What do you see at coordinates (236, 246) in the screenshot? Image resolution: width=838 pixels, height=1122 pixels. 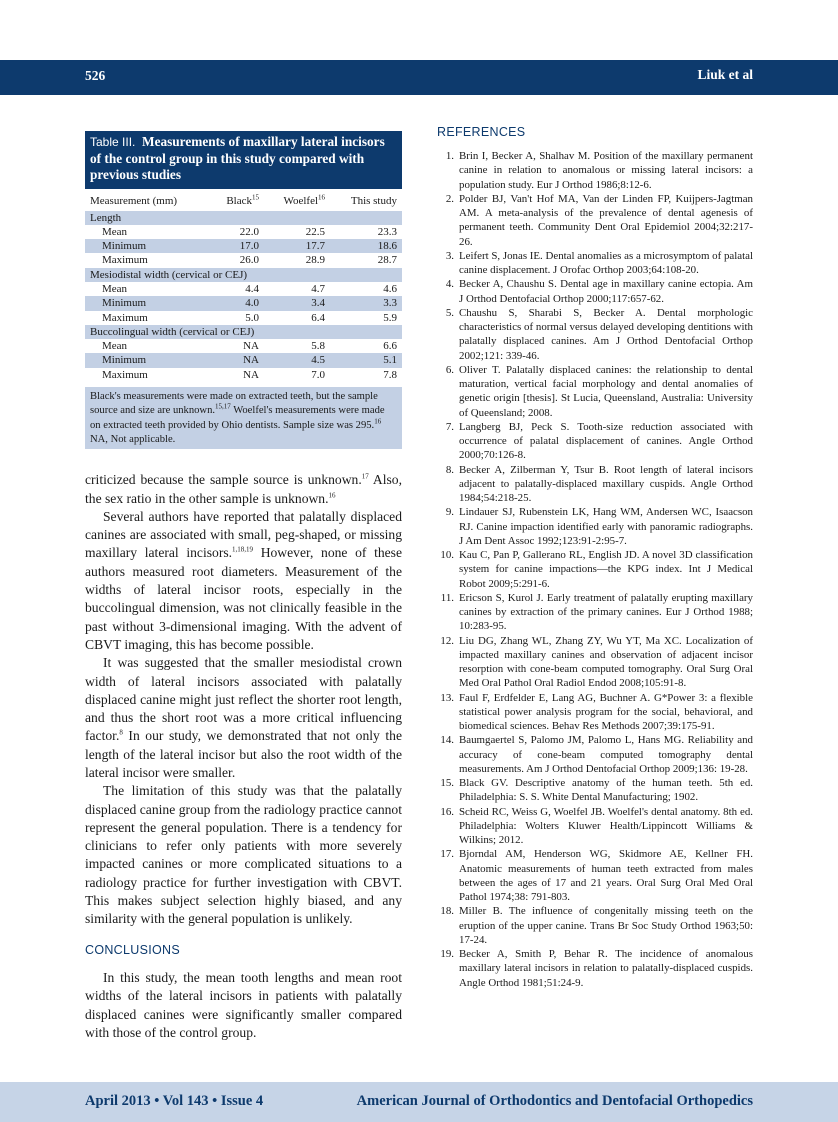 I see `cell-value: 17.0` at bounding box center [236, 246].